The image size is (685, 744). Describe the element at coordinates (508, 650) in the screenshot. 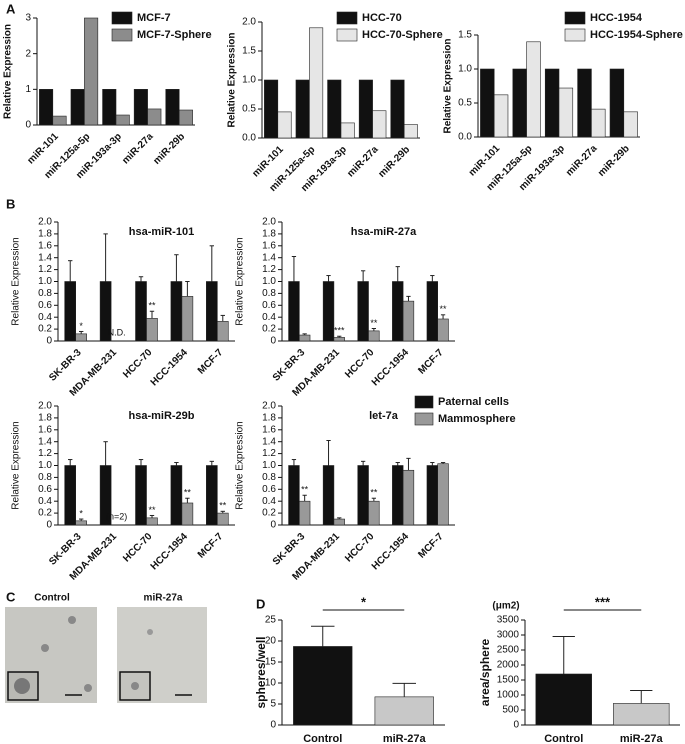

I see `y-tick-label: 2500` at that location.